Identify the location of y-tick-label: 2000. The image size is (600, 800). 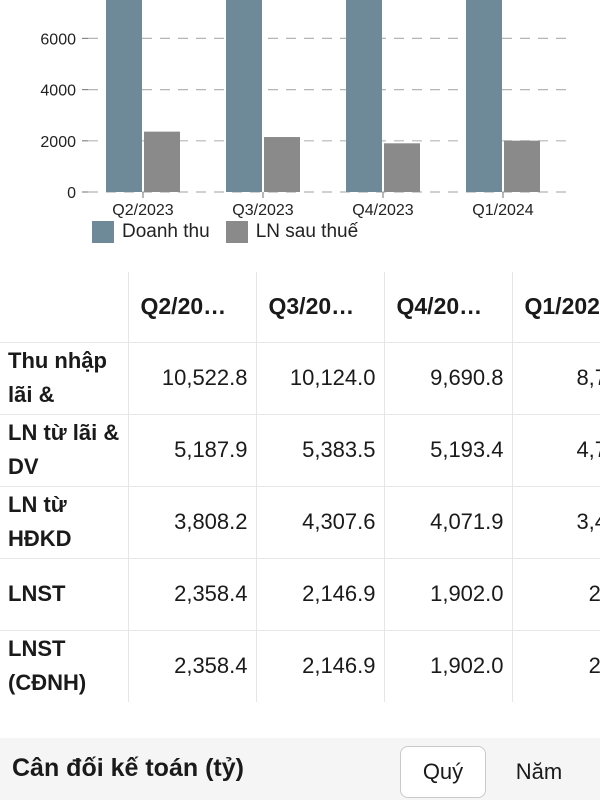
(58, 142).